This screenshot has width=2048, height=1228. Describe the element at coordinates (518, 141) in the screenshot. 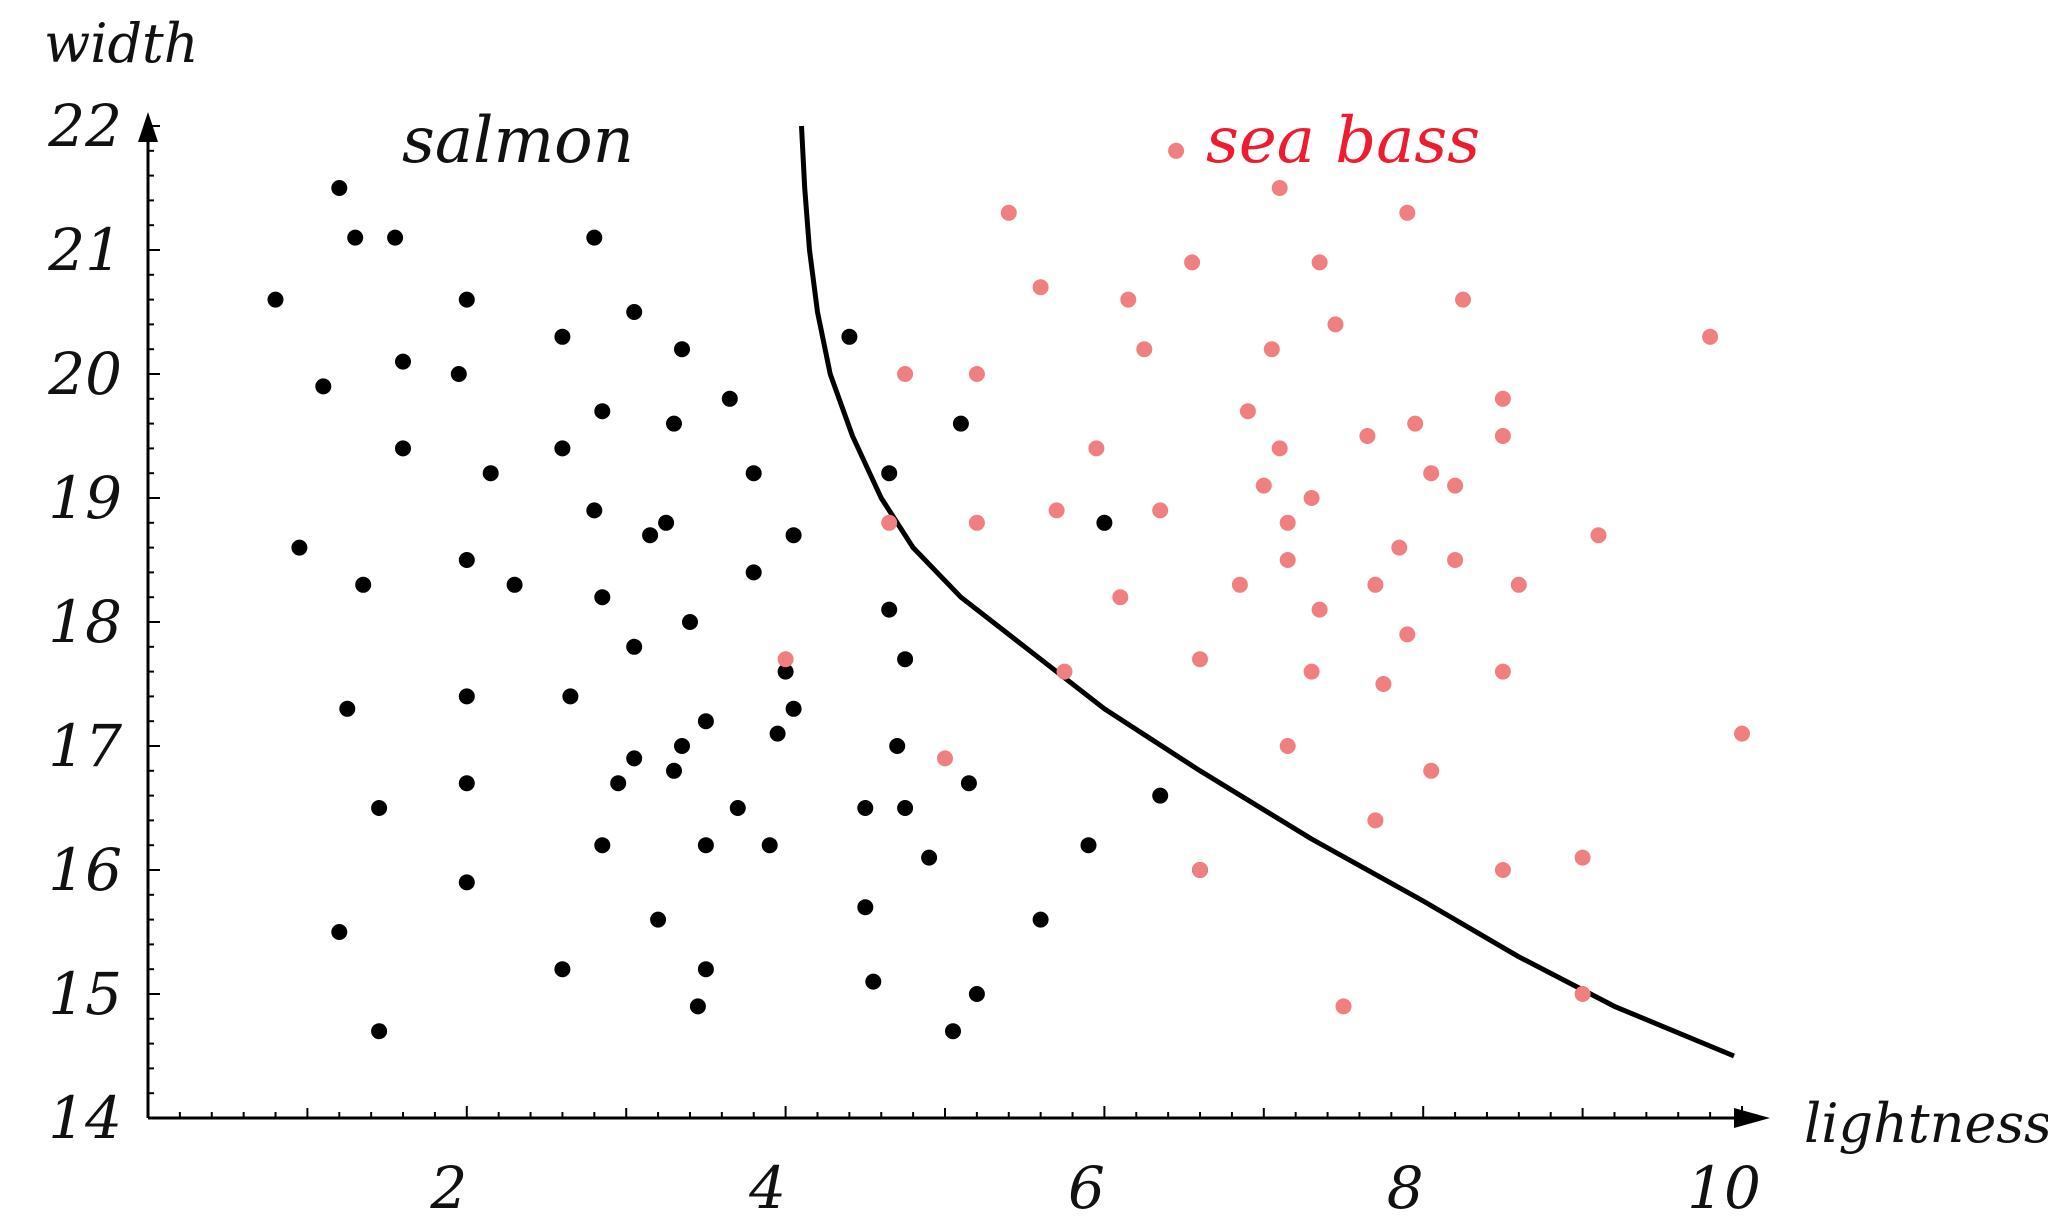

I see `salmon-class-label: salmon` at that location.